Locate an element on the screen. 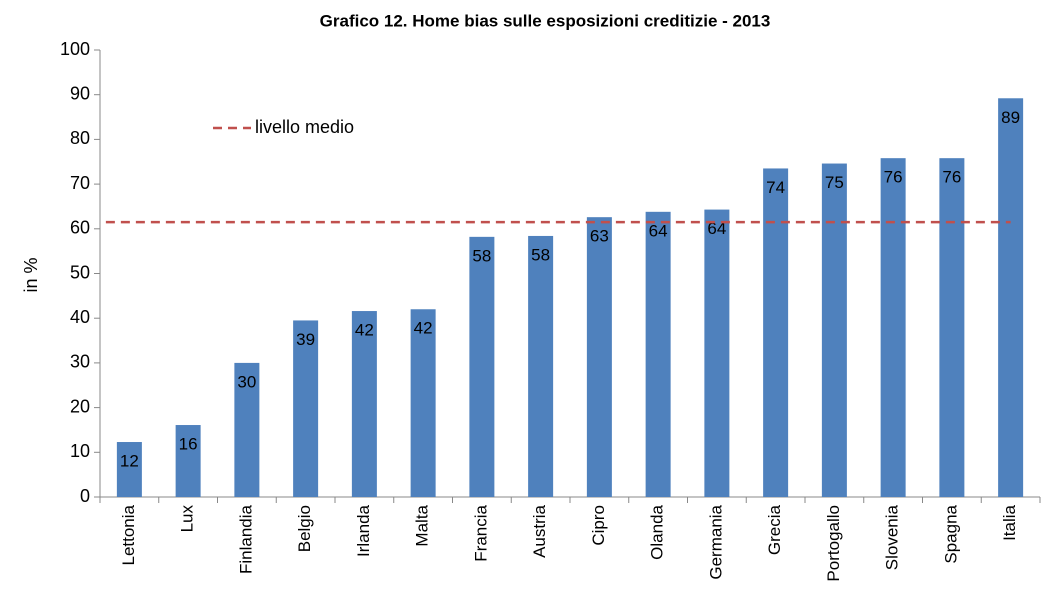 The width and height of the screenshot is (1044, 603). x-tick-label: Germania is located at coordinates (715, 541).